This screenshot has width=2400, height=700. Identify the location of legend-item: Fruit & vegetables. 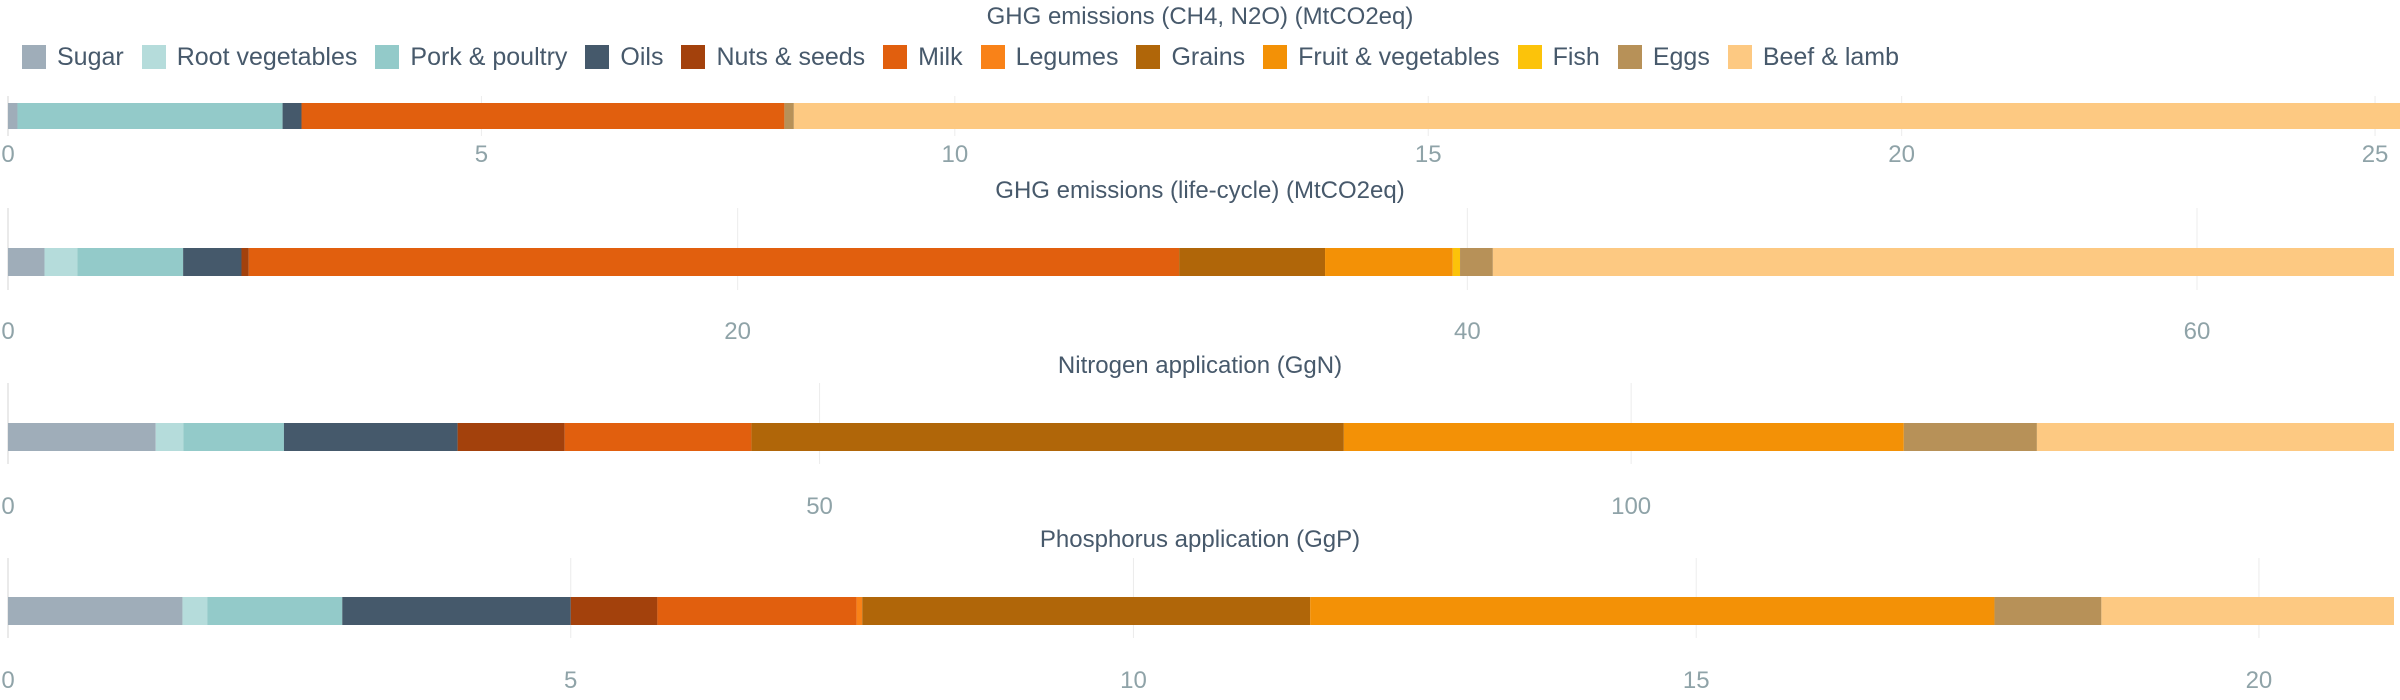
(1381, 57).